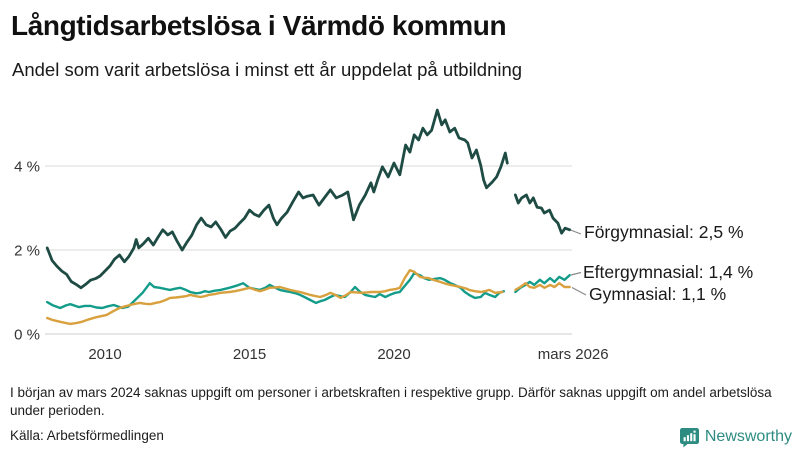 This screenshot has width=800, height=450. Describe the element at coordinates (664, 232) in the screenshot. I see `series-end-label-forgymnasial: Förgymnasial: 2,5 %` at that location.